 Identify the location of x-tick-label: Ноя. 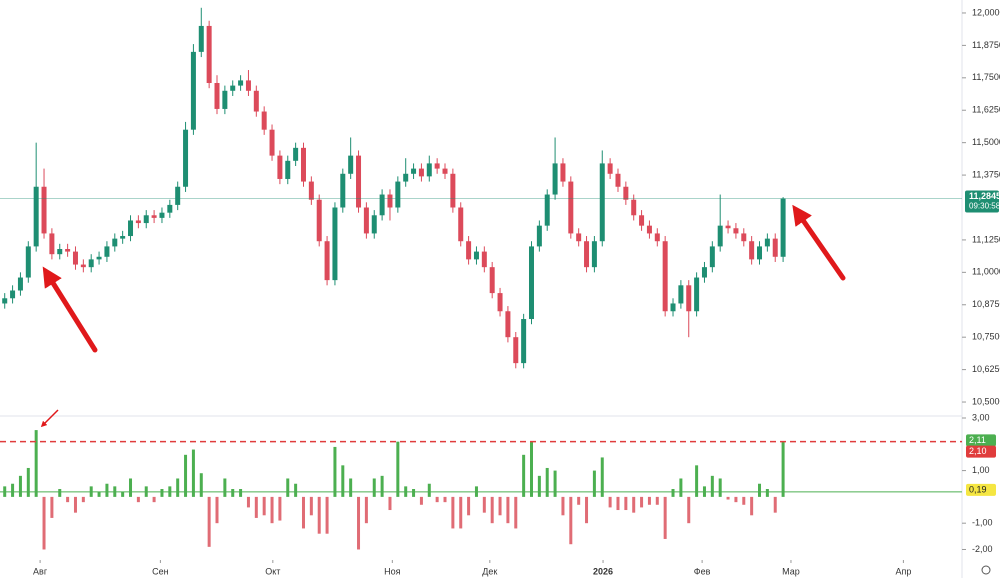
(392, 571).